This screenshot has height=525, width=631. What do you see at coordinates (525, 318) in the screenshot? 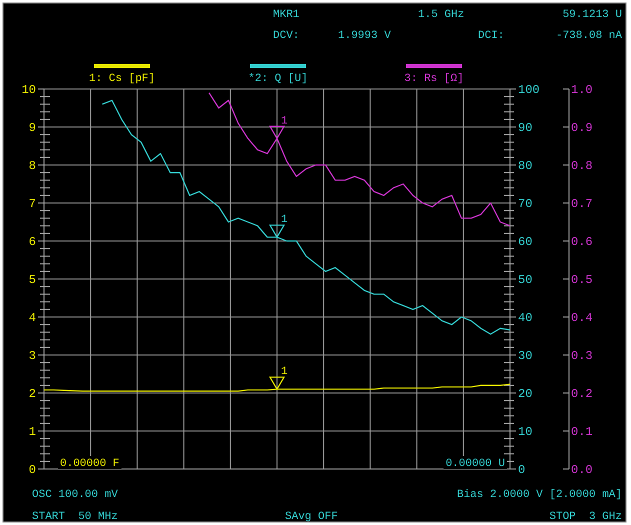
I see `y2-tick-label: 40` at bounding box center [525, 318].